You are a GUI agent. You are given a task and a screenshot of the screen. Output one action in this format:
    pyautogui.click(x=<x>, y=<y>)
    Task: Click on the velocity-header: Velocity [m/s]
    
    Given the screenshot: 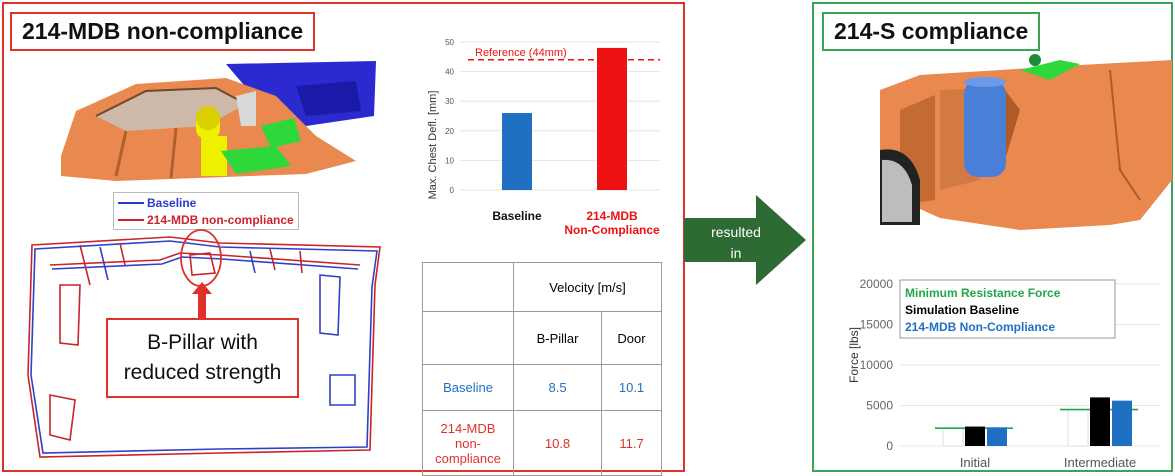 What is the action you would take?
    pyautogui.click(x=587, y=287)
    